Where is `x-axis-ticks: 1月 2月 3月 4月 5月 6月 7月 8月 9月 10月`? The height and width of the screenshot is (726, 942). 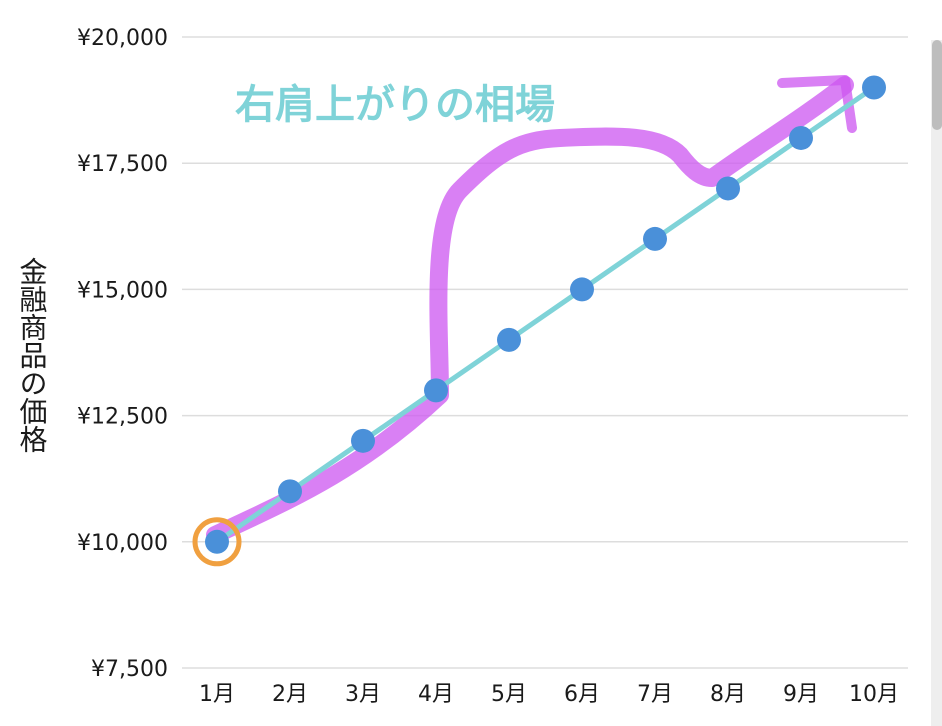 x-axis-ticks: 1月 2月 3月 4月 5月 6月 7月 8月 9月 10月 is located at coordinates (549, 694).